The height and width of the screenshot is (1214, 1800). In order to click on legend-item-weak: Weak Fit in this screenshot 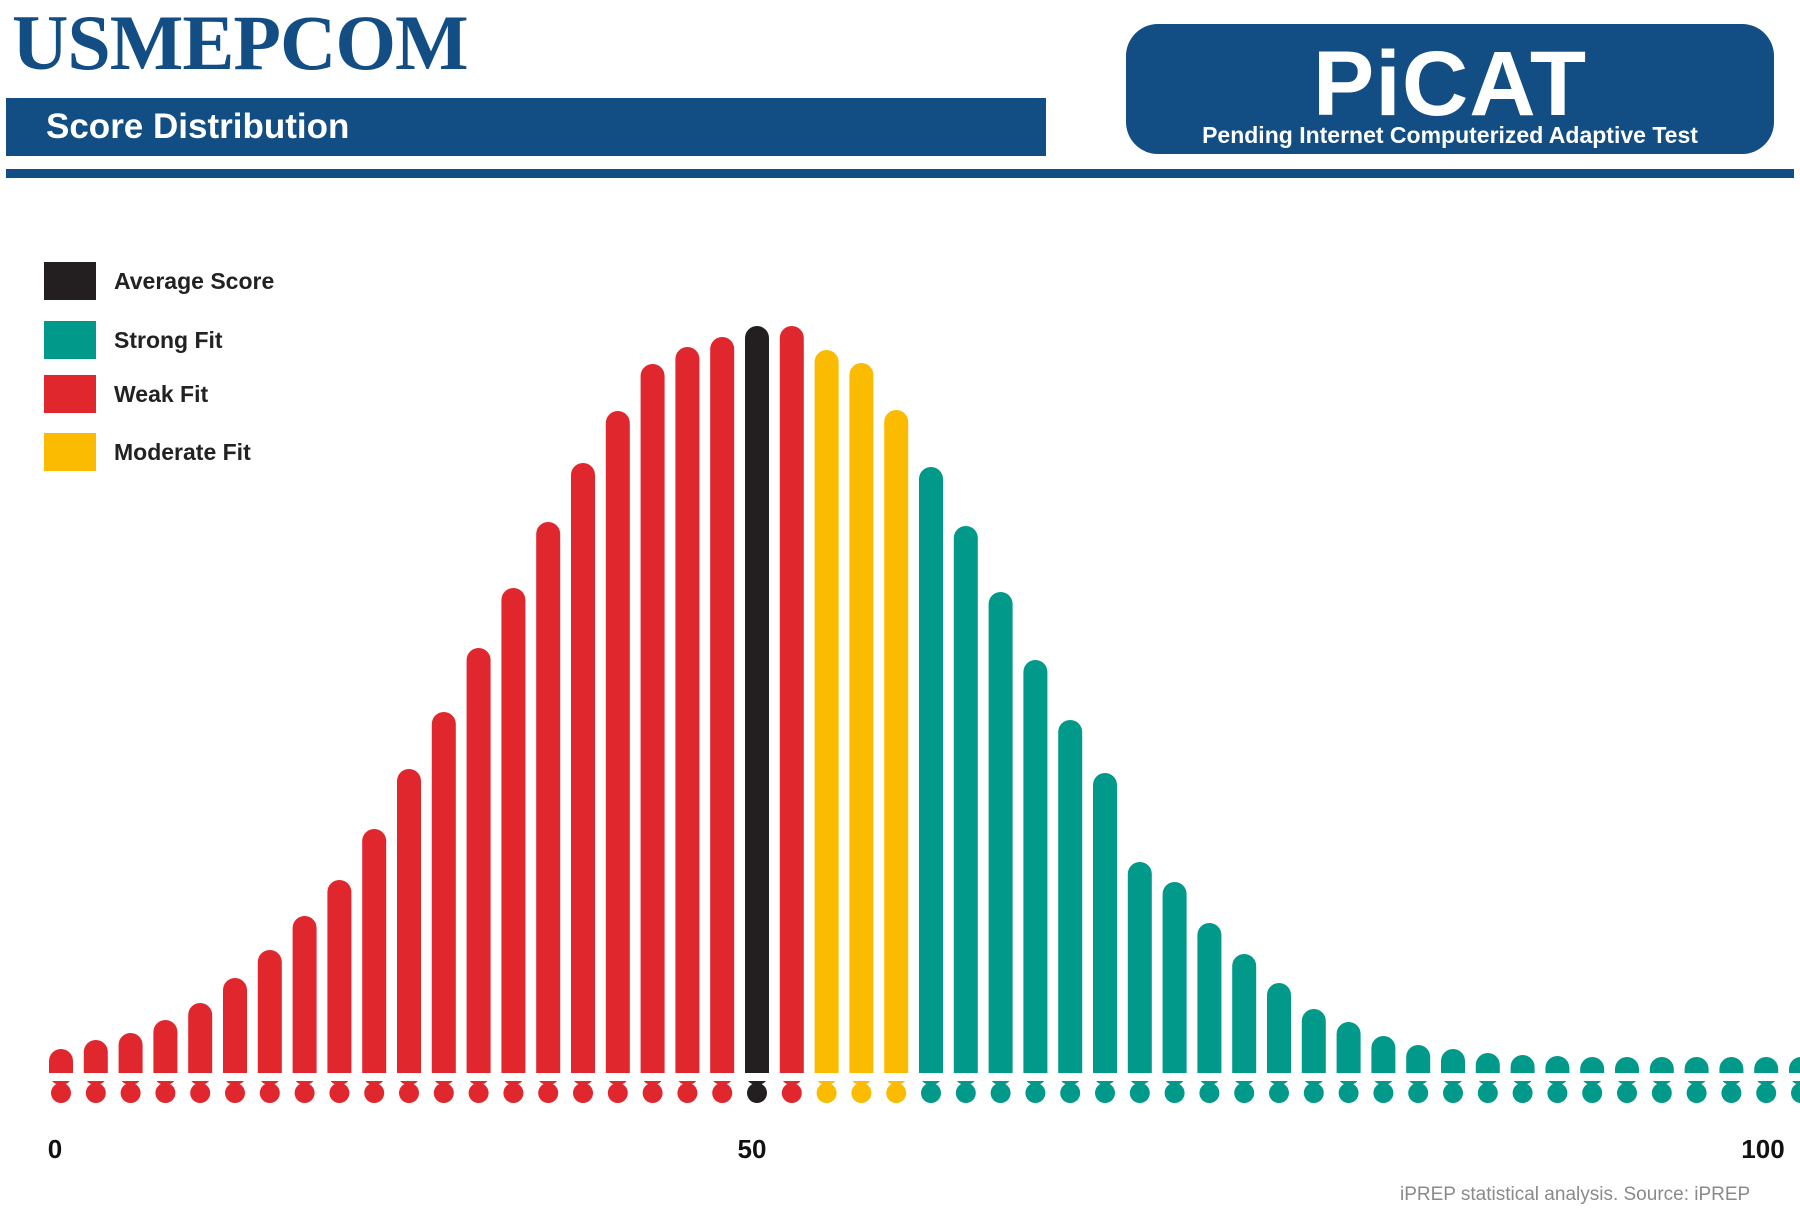, I will do `click(204, 394)`.